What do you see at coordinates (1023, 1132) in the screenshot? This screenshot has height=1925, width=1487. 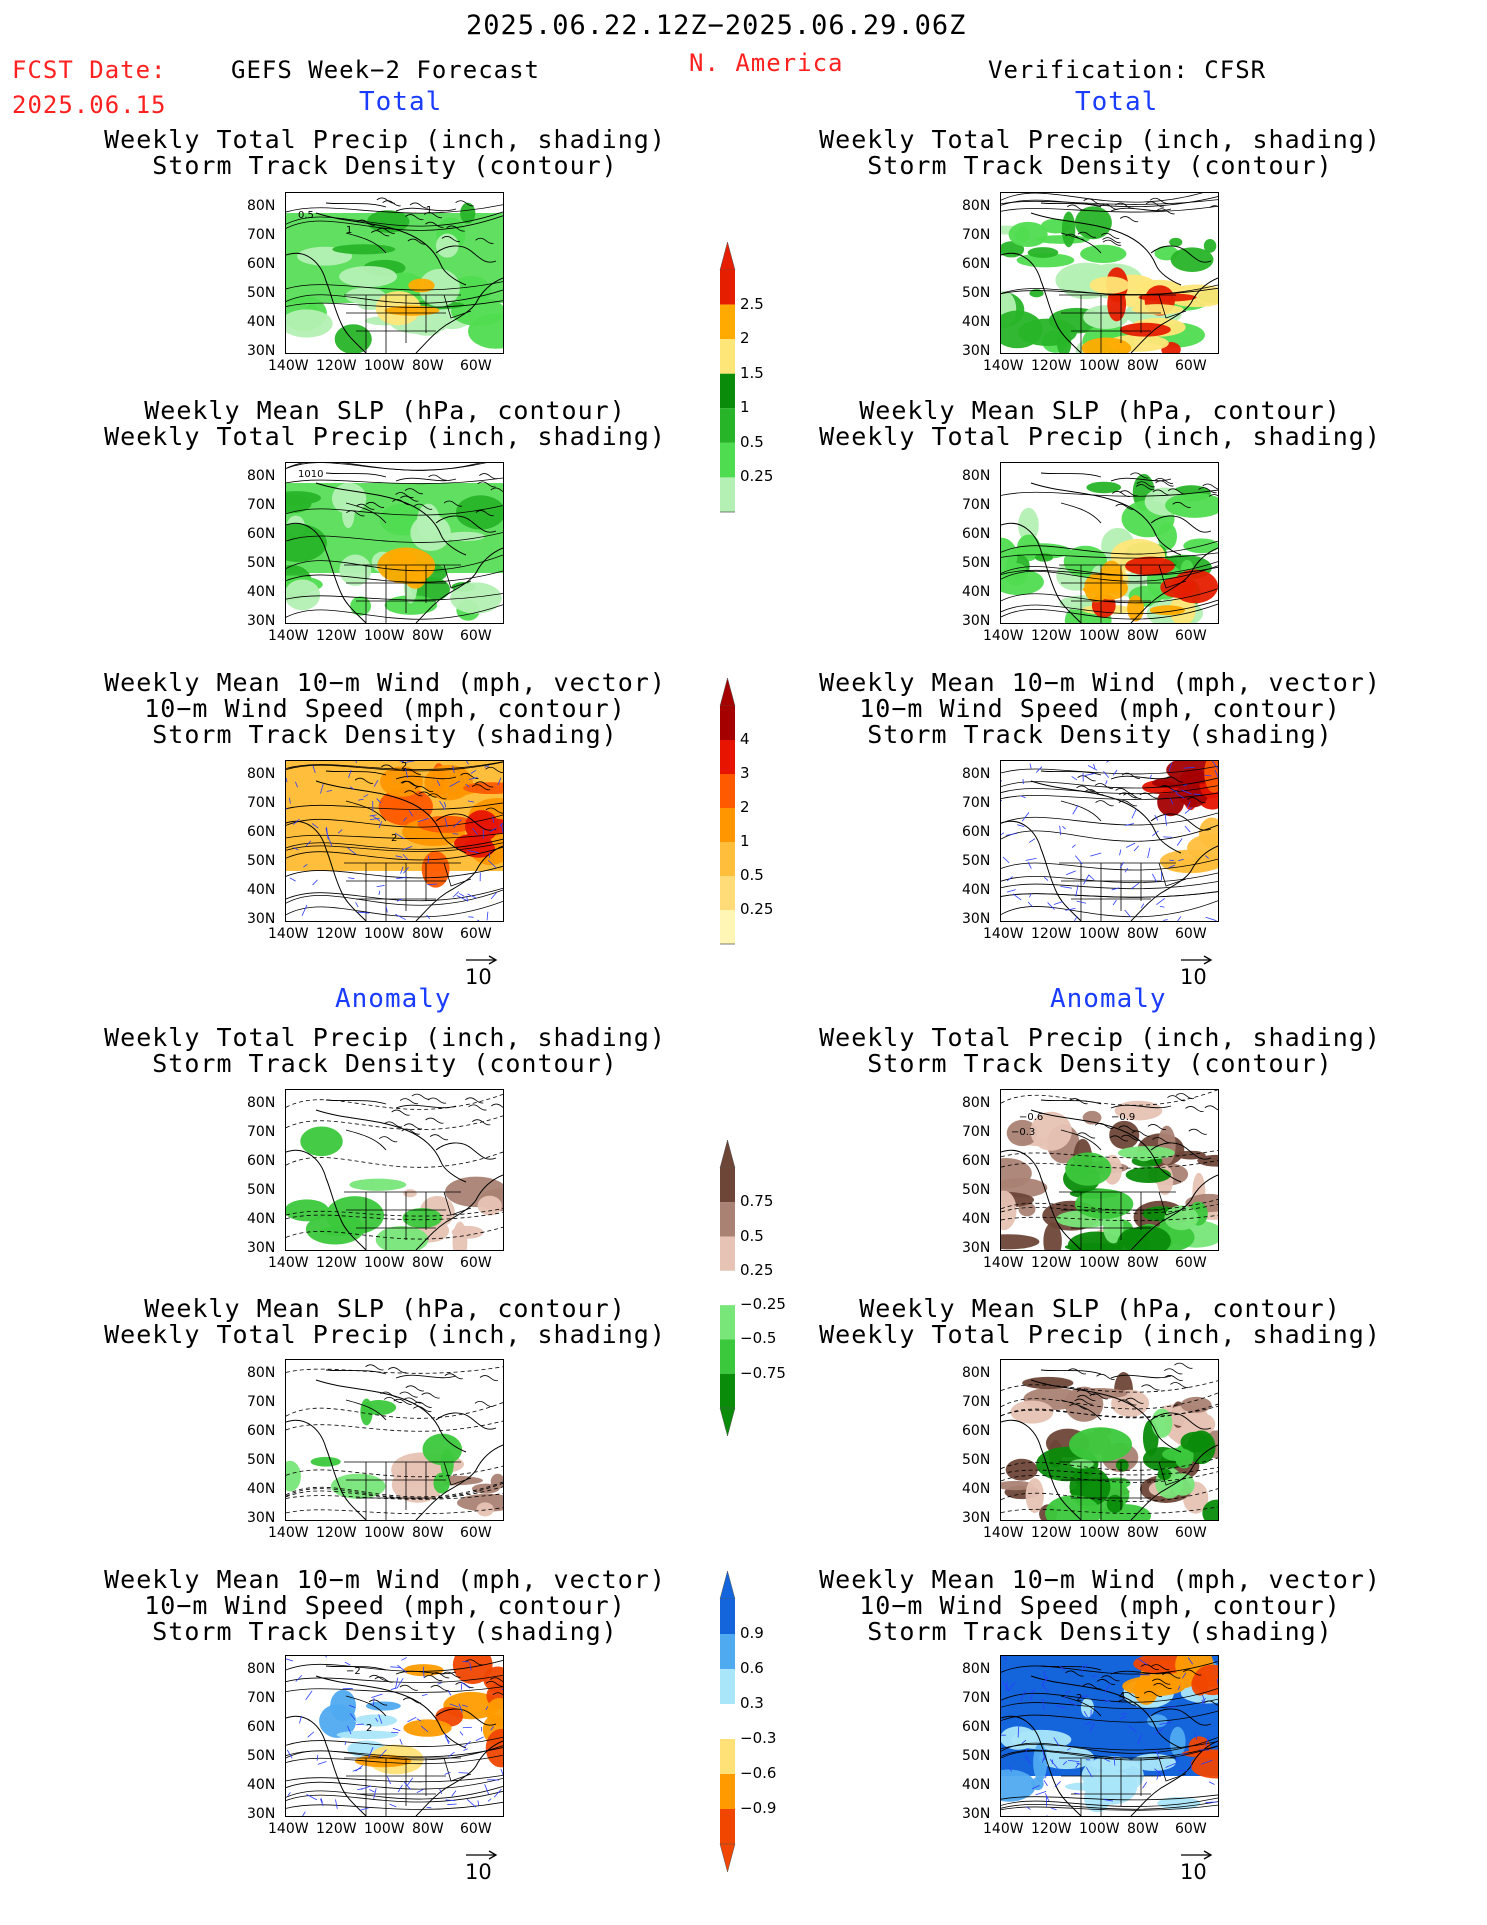 I see `contour-label: −0.3` at bounding box center [1023, 1132].